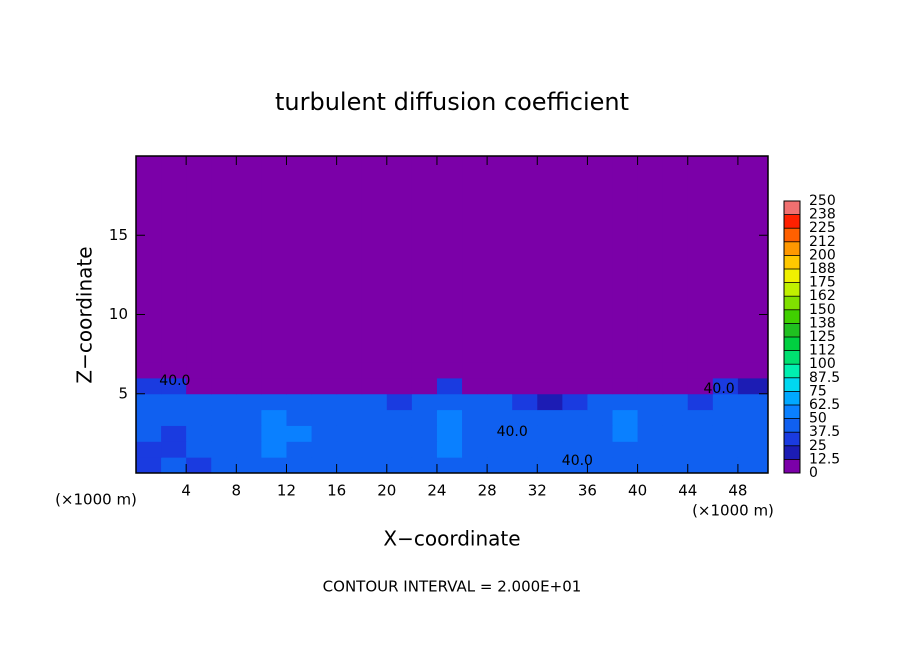 This screenshot has width=904, height=658. Describe the element at coordinates (824, 405) in the screenshot. I see `colorbar-label: 62.5` at that location.